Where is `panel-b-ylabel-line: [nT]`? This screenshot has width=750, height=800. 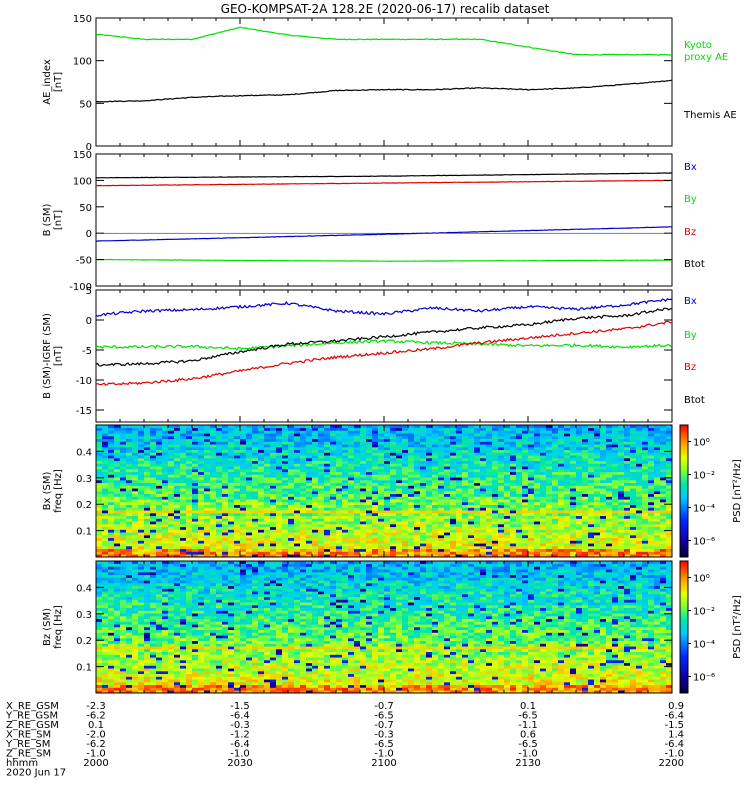 panel-b-ylabel-line: [nT] is located at coordinates (58, 220).